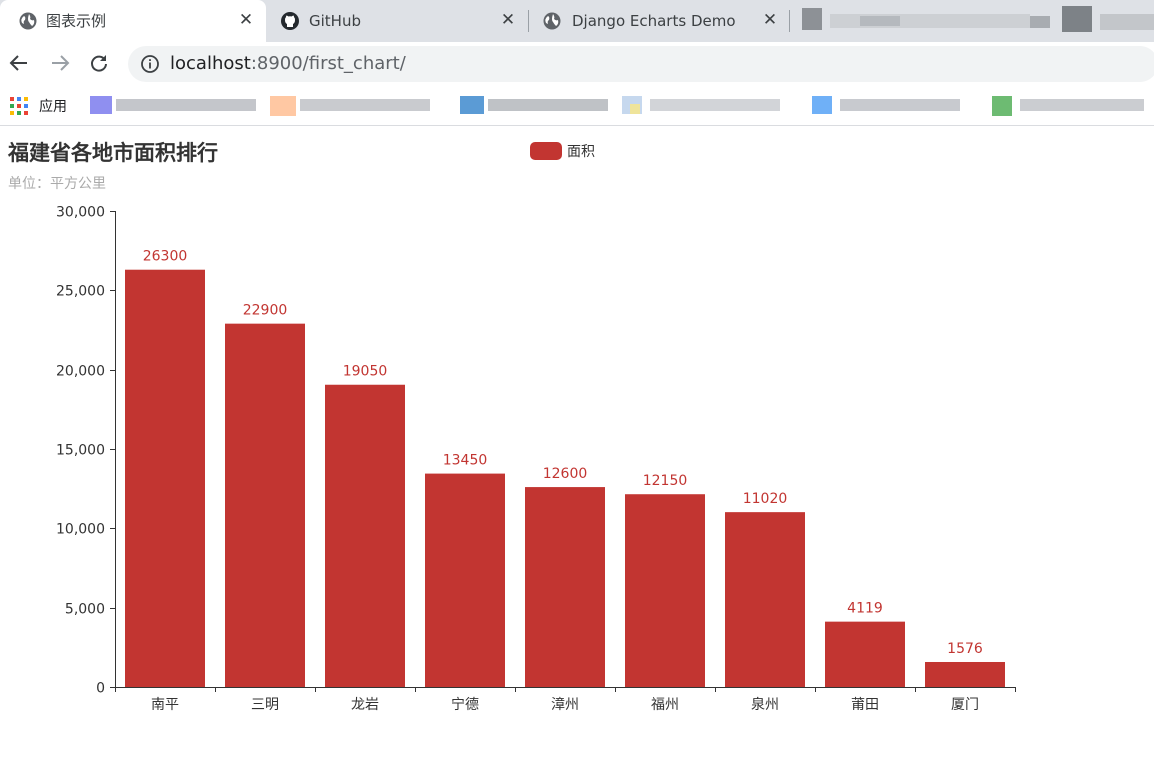  Describe the element at coordinates (641, 64) in the screenshot. I see `address-bar: localhost:8900/first_chart/` at that location.